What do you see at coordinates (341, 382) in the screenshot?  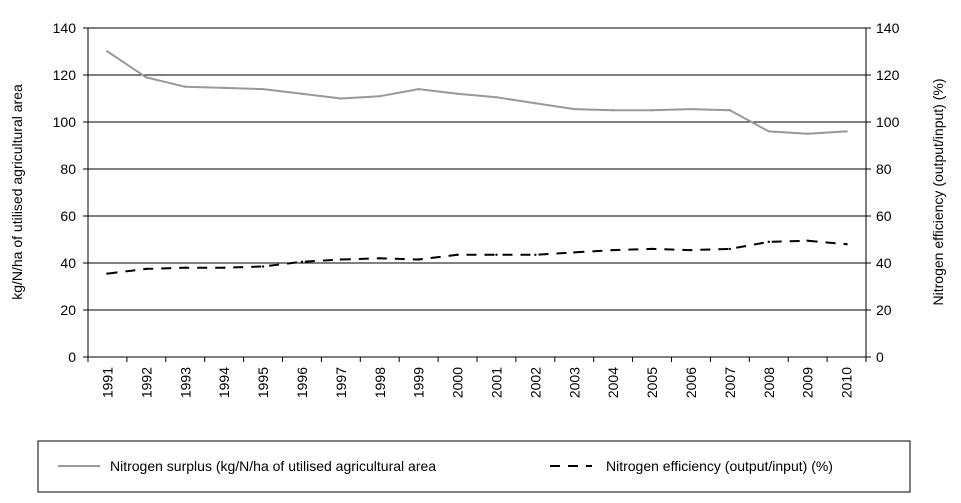 I see `x-tick-label: 1997` at bounding box center [341, 382].